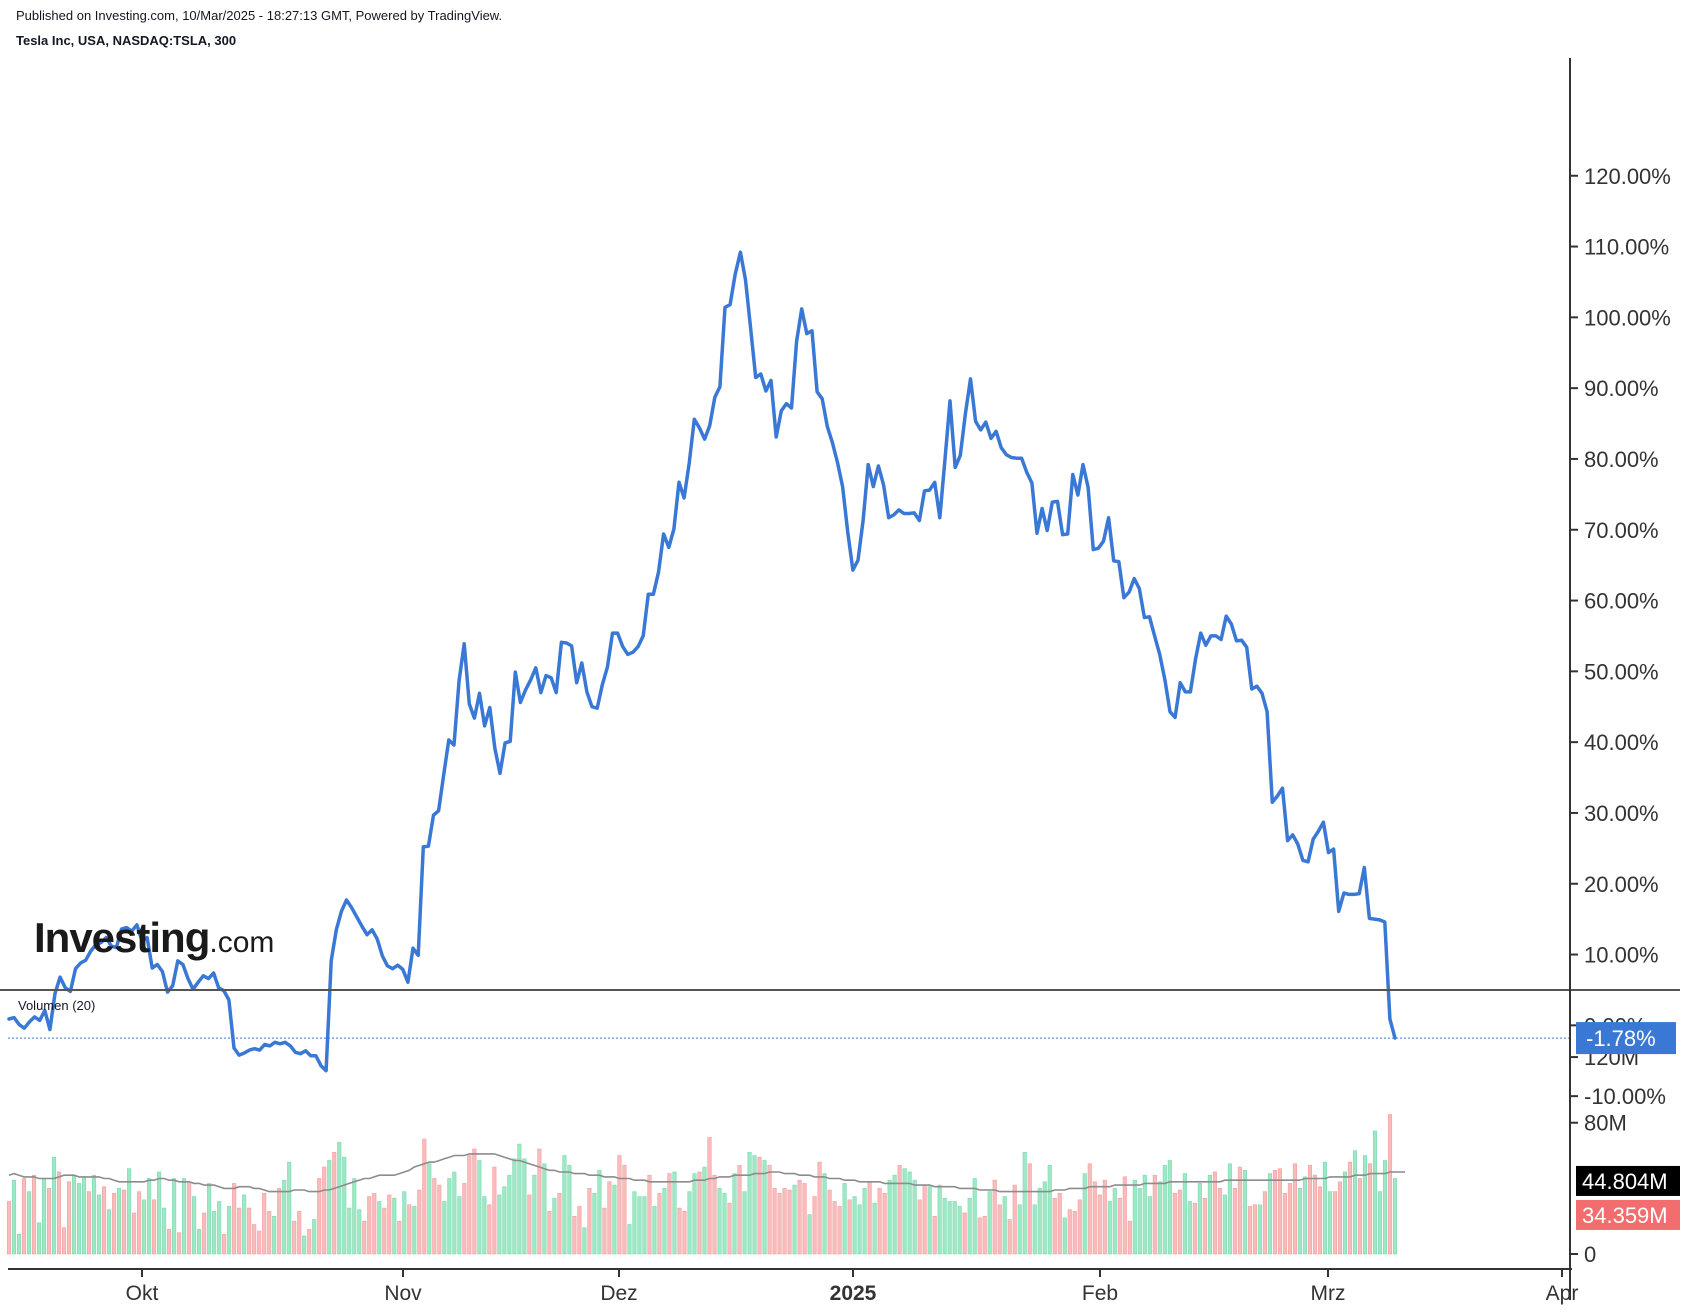  What do you see at coordinates (1626, 247) in the screenshot?
I see `y-tick-label: 110.00%` at bounding box center [1626, 247].